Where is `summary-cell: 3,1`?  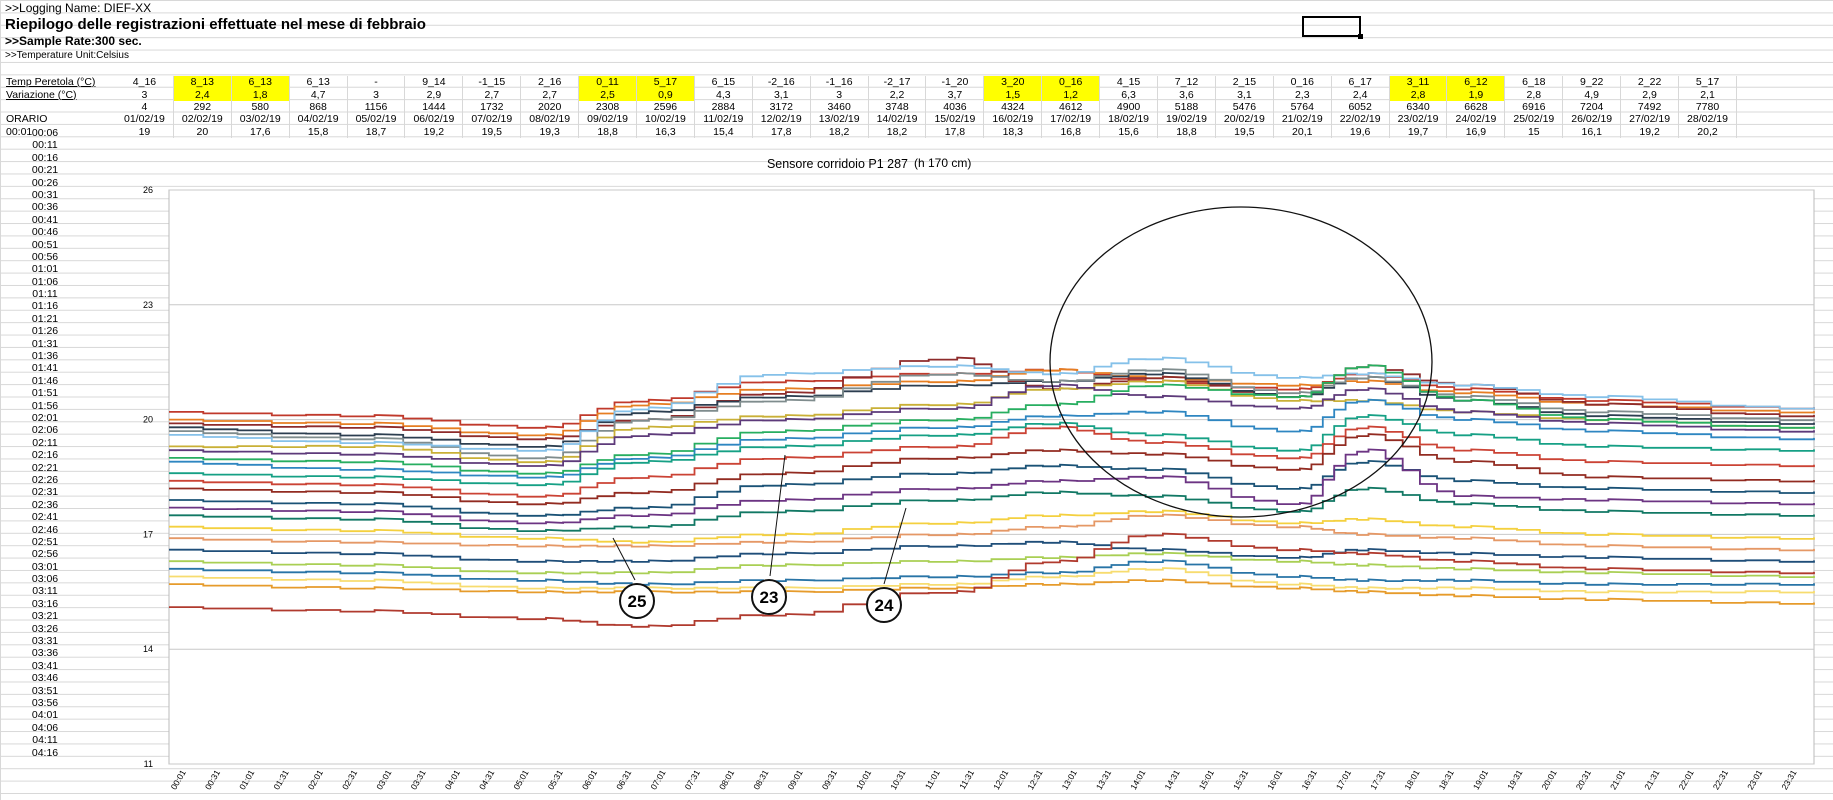 summary-cell: 3,1 is located at coordinates (781, 94).